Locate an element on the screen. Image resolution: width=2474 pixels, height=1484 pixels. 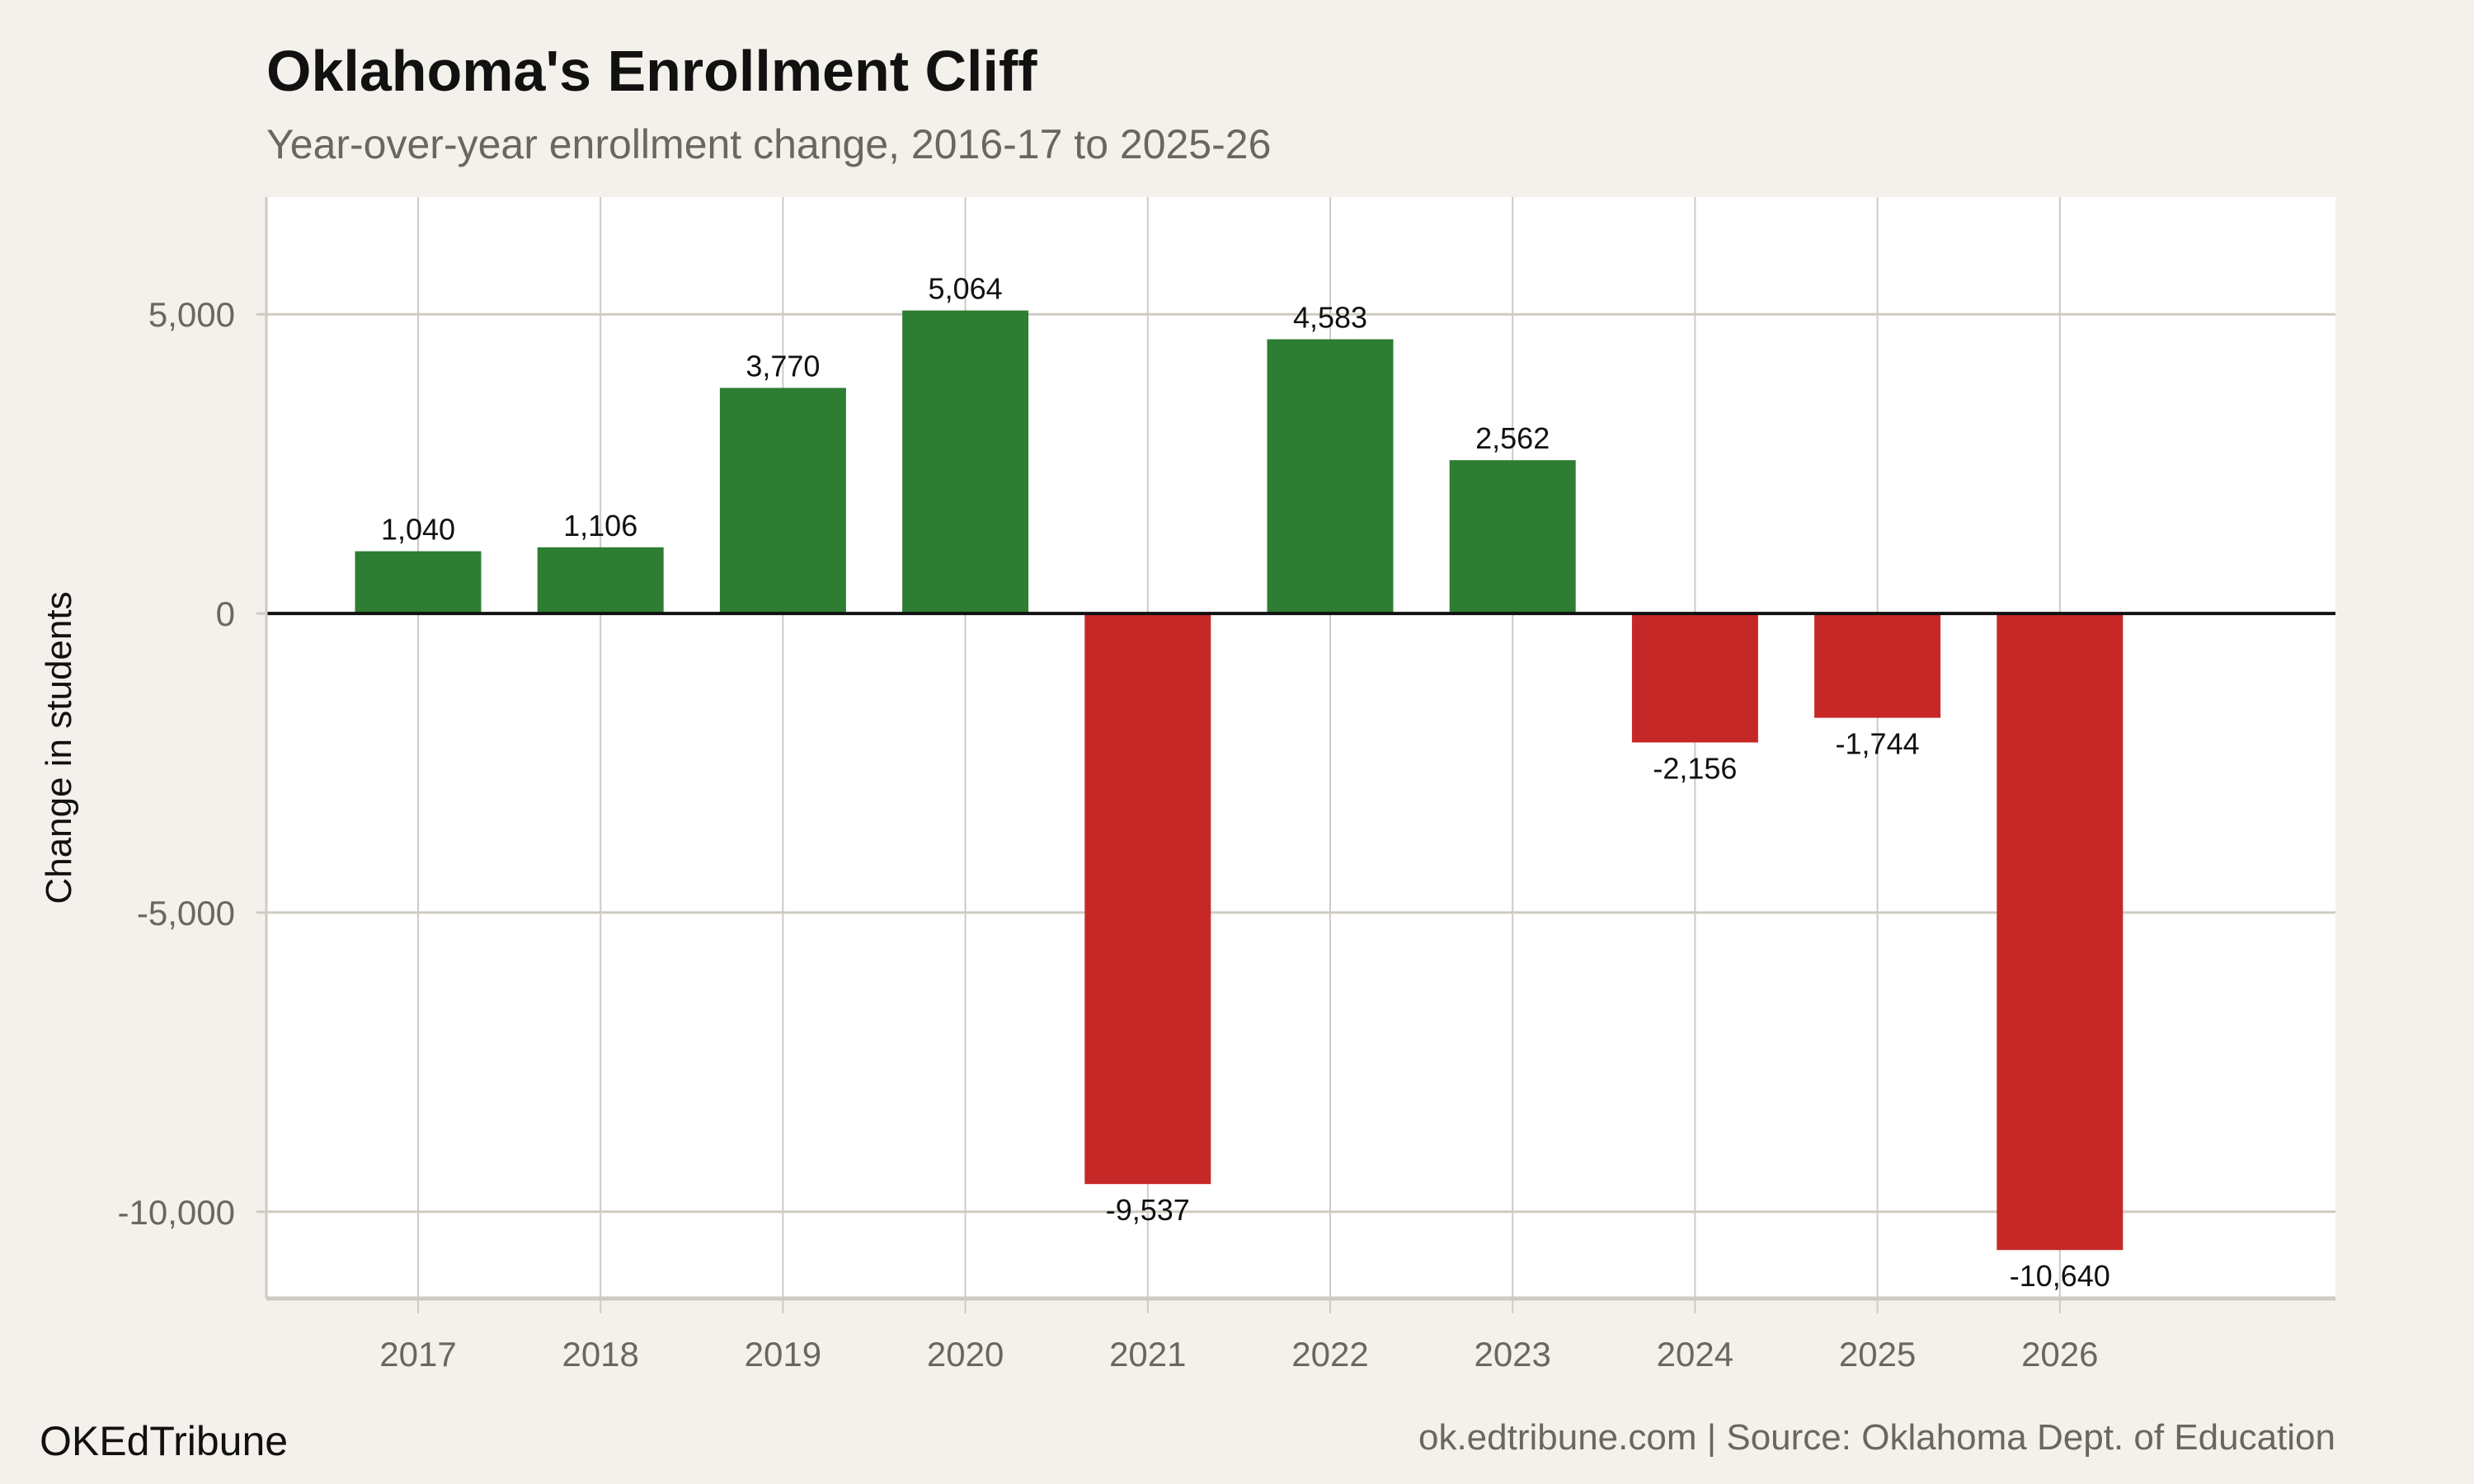
x-tick-label: 2021 is located at coordinates (1147, 1354).